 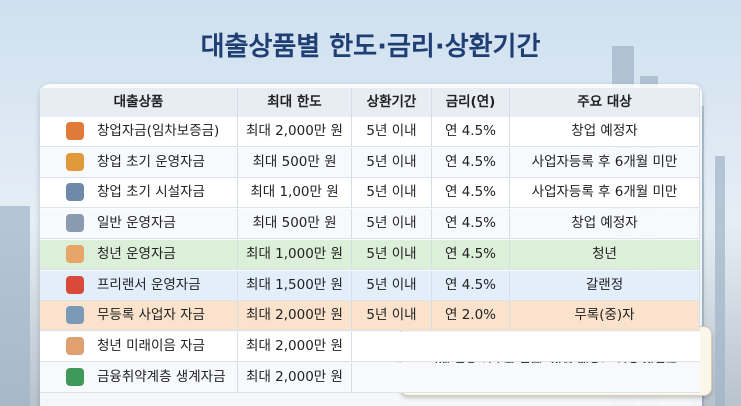 What do you see at coordinates (295, 102) in the screenshot?
I see `column-header: 최대 한도` at bounding box center [295, 102].